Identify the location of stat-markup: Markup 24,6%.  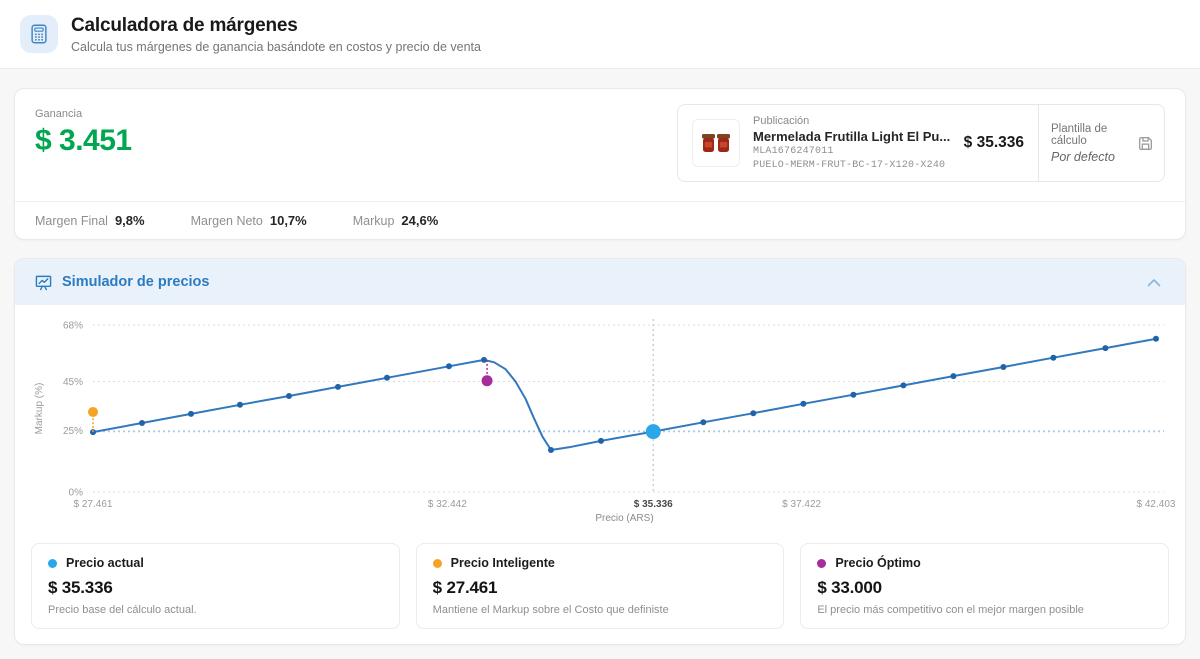
(395, 220).